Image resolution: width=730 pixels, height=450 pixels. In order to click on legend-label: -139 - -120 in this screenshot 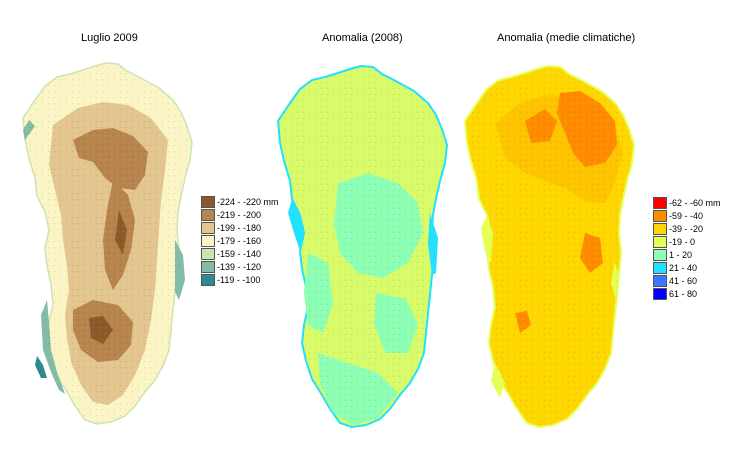, I will do `click(239, 266)`.